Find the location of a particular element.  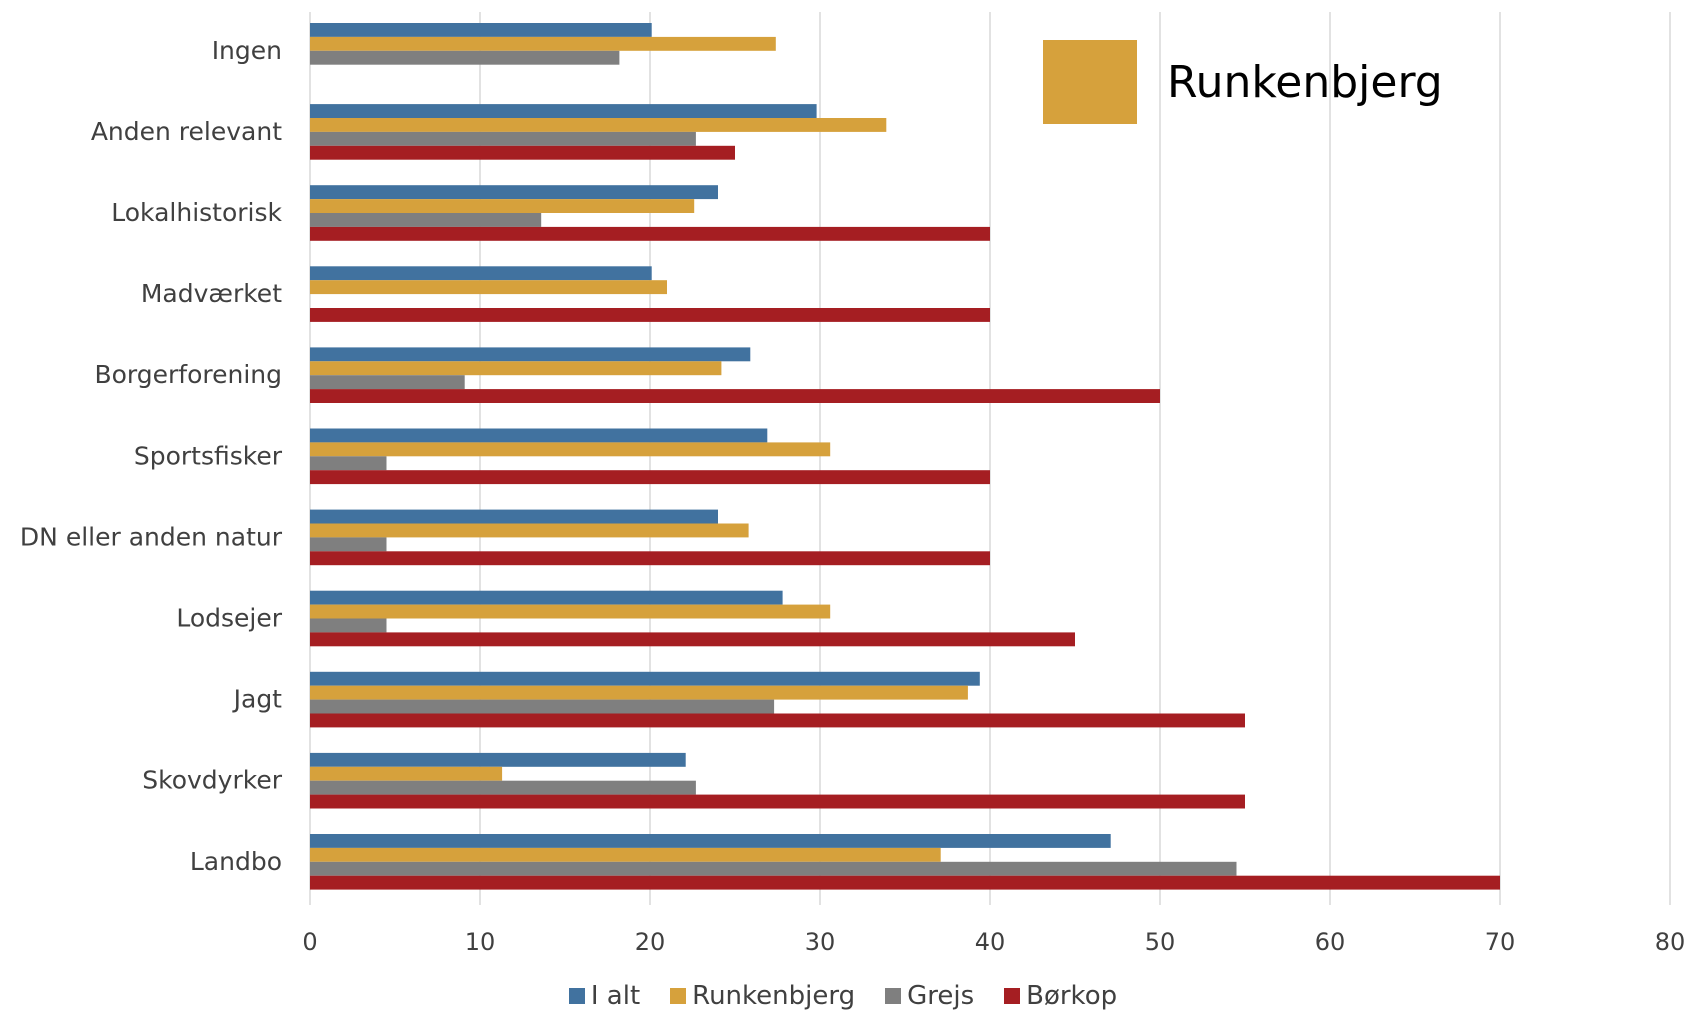

legend-item-i-alt: I alt is located at coordinates (604, 996).